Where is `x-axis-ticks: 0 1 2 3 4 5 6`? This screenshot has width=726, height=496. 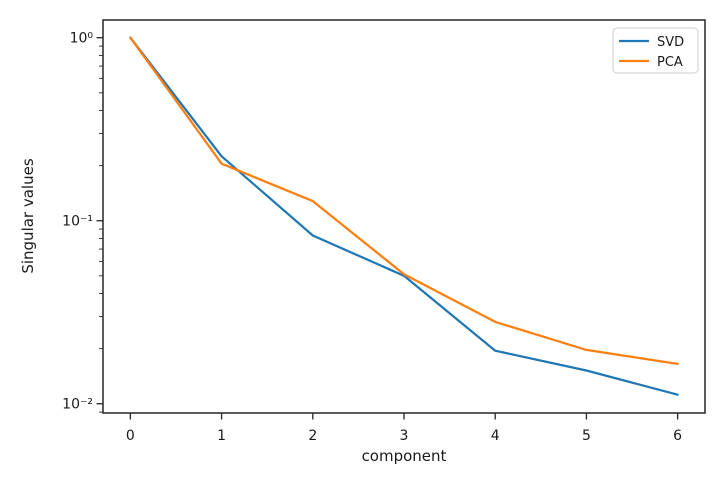
x-axis-ticks: 0 1 2 3 4 5 6 is located at coordinates (404, 428).